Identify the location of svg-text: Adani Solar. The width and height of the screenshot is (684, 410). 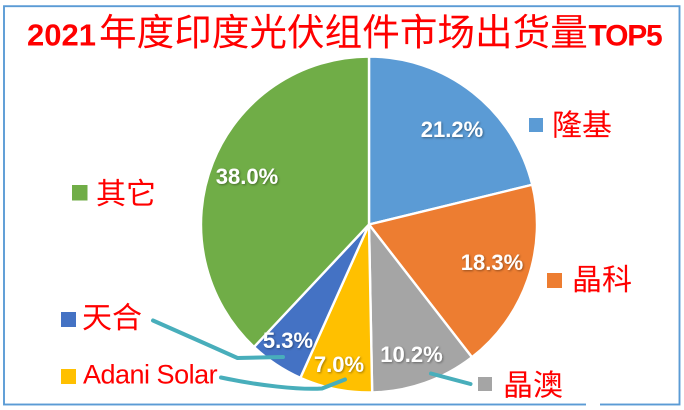
(150, 375).